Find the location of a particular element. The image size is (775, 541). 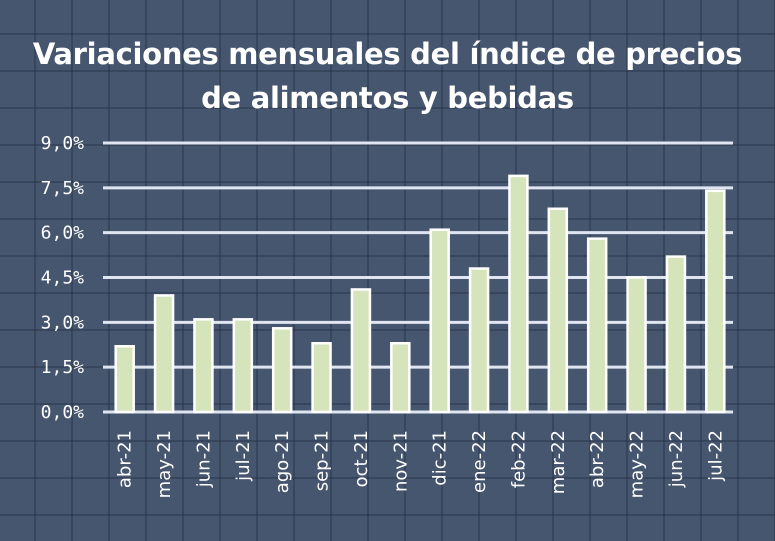

x-tick-label: abr-22 is located at coordinates (597, 459).